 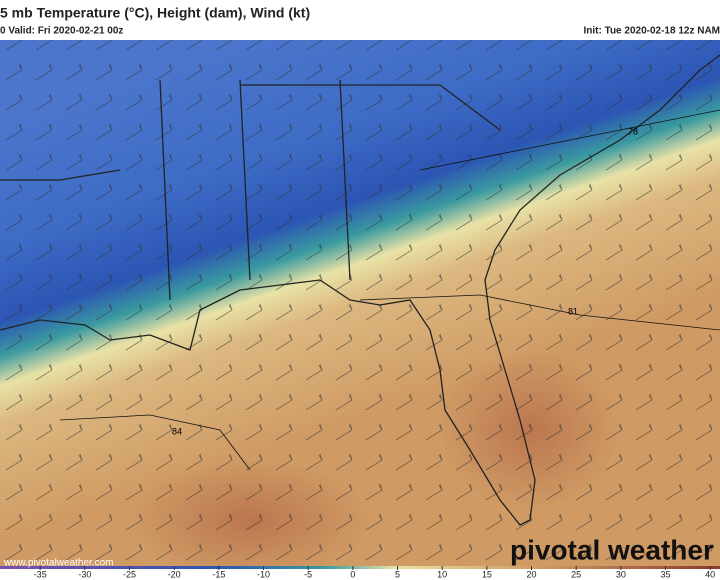 What do you see at coordinates (360, 567) in the screenshot?
I see `colorbar` at bounding box center [360, 567].